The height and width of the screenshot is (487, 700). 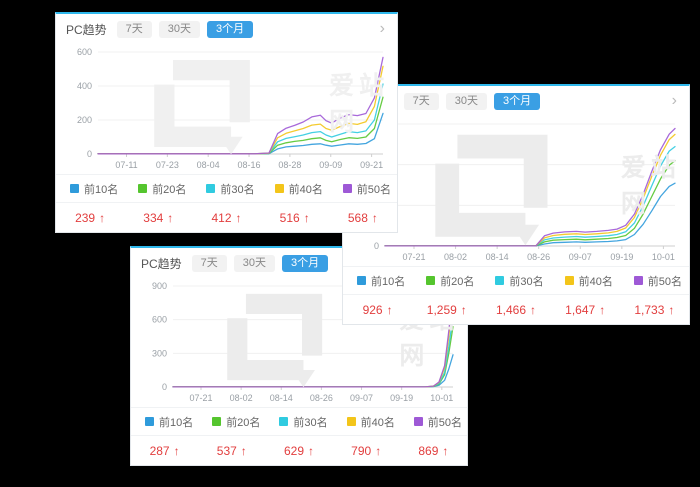 I want to click on svg-text: 07-21, so click(x=413, y=257).